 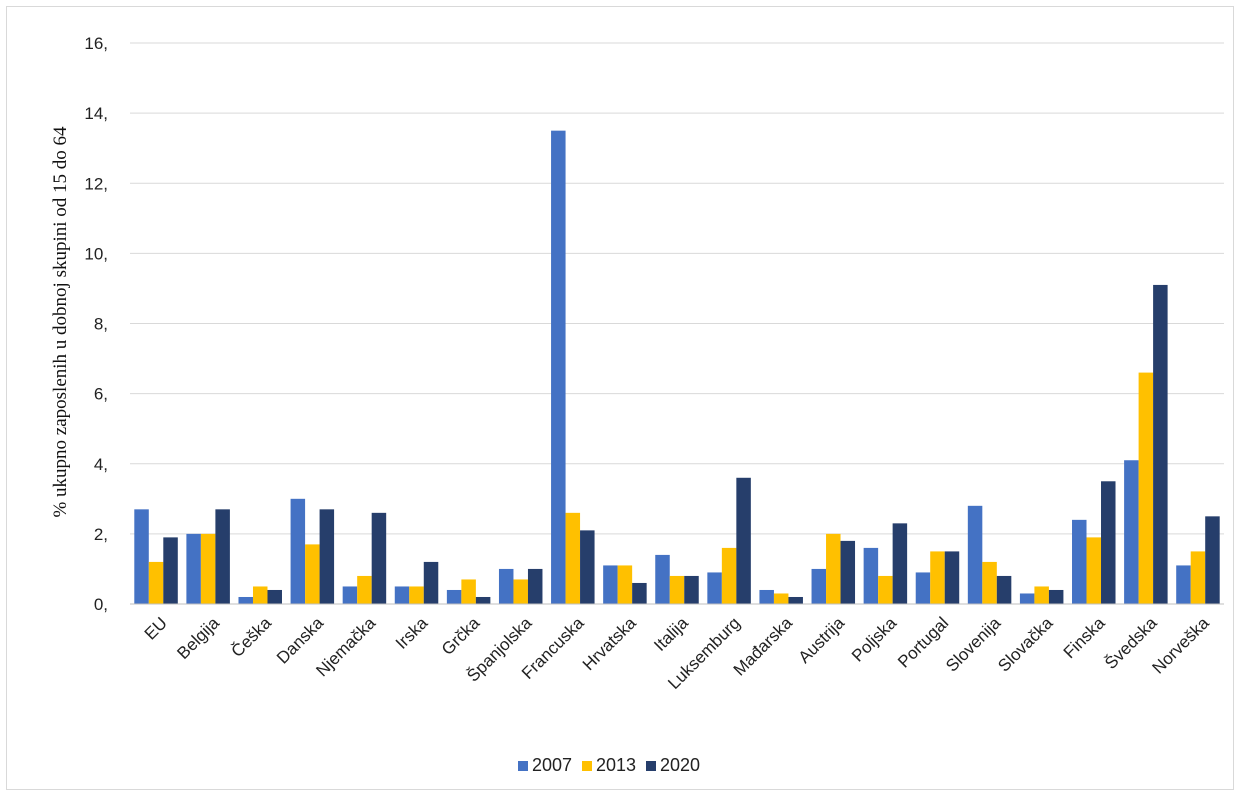 I want to click on x-tick-label: Hrvatska, so click(x=609, y=643).